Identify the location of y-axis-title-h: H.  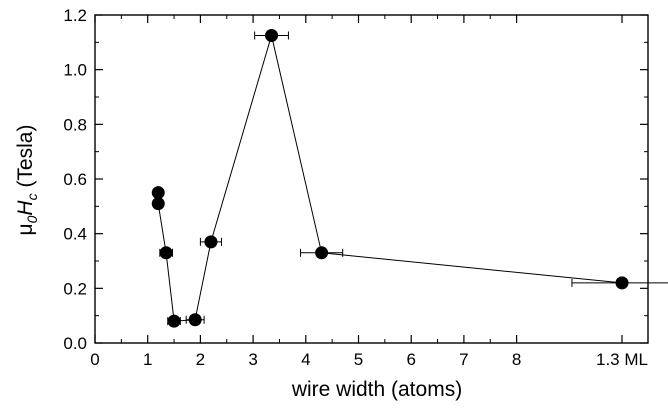
(25, 208).